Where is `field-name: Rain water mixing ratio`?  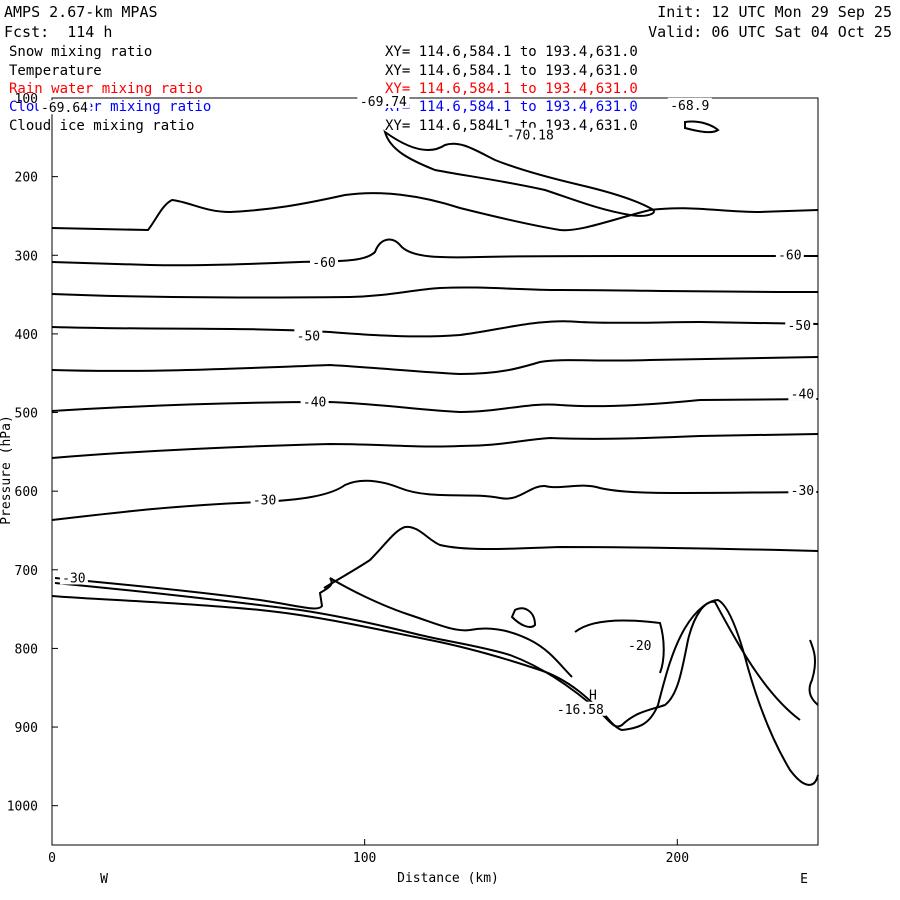
field-name: Rain water mixing ratio is located at coordinates (106, 89).